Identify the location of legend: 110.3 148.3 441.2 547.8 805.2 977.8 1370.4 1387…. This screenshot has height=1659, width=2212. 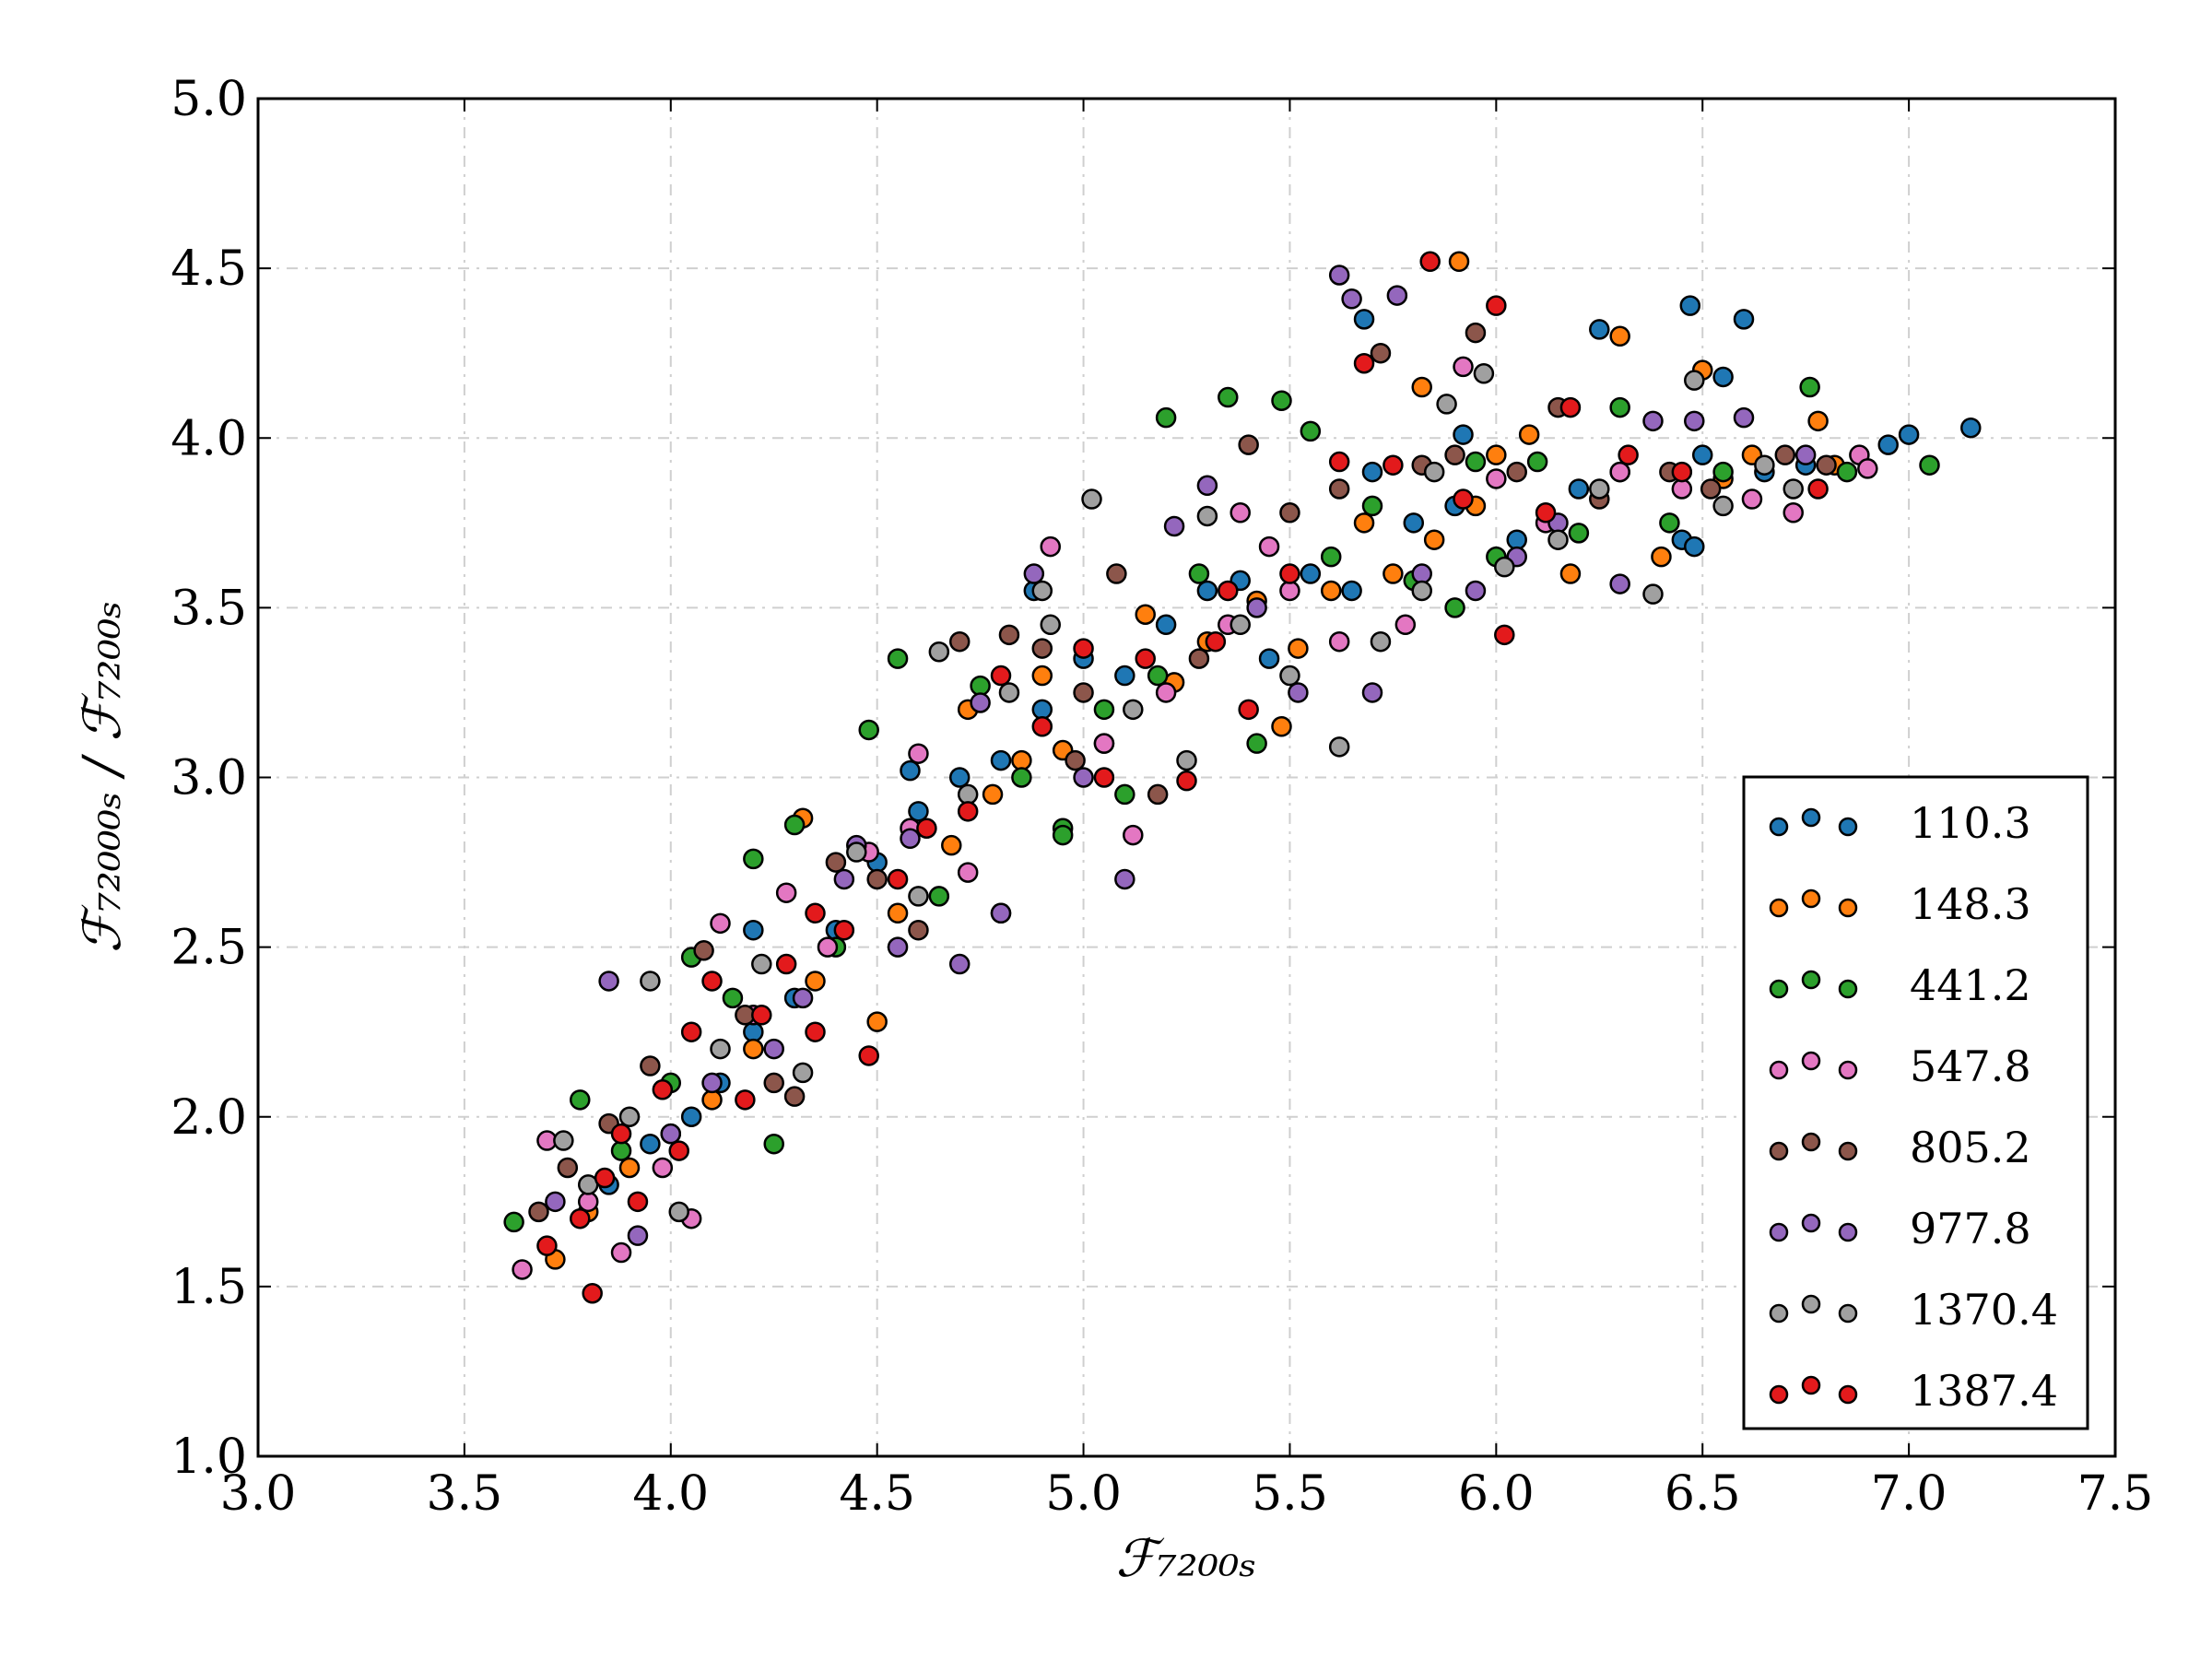
(1915, 1102).